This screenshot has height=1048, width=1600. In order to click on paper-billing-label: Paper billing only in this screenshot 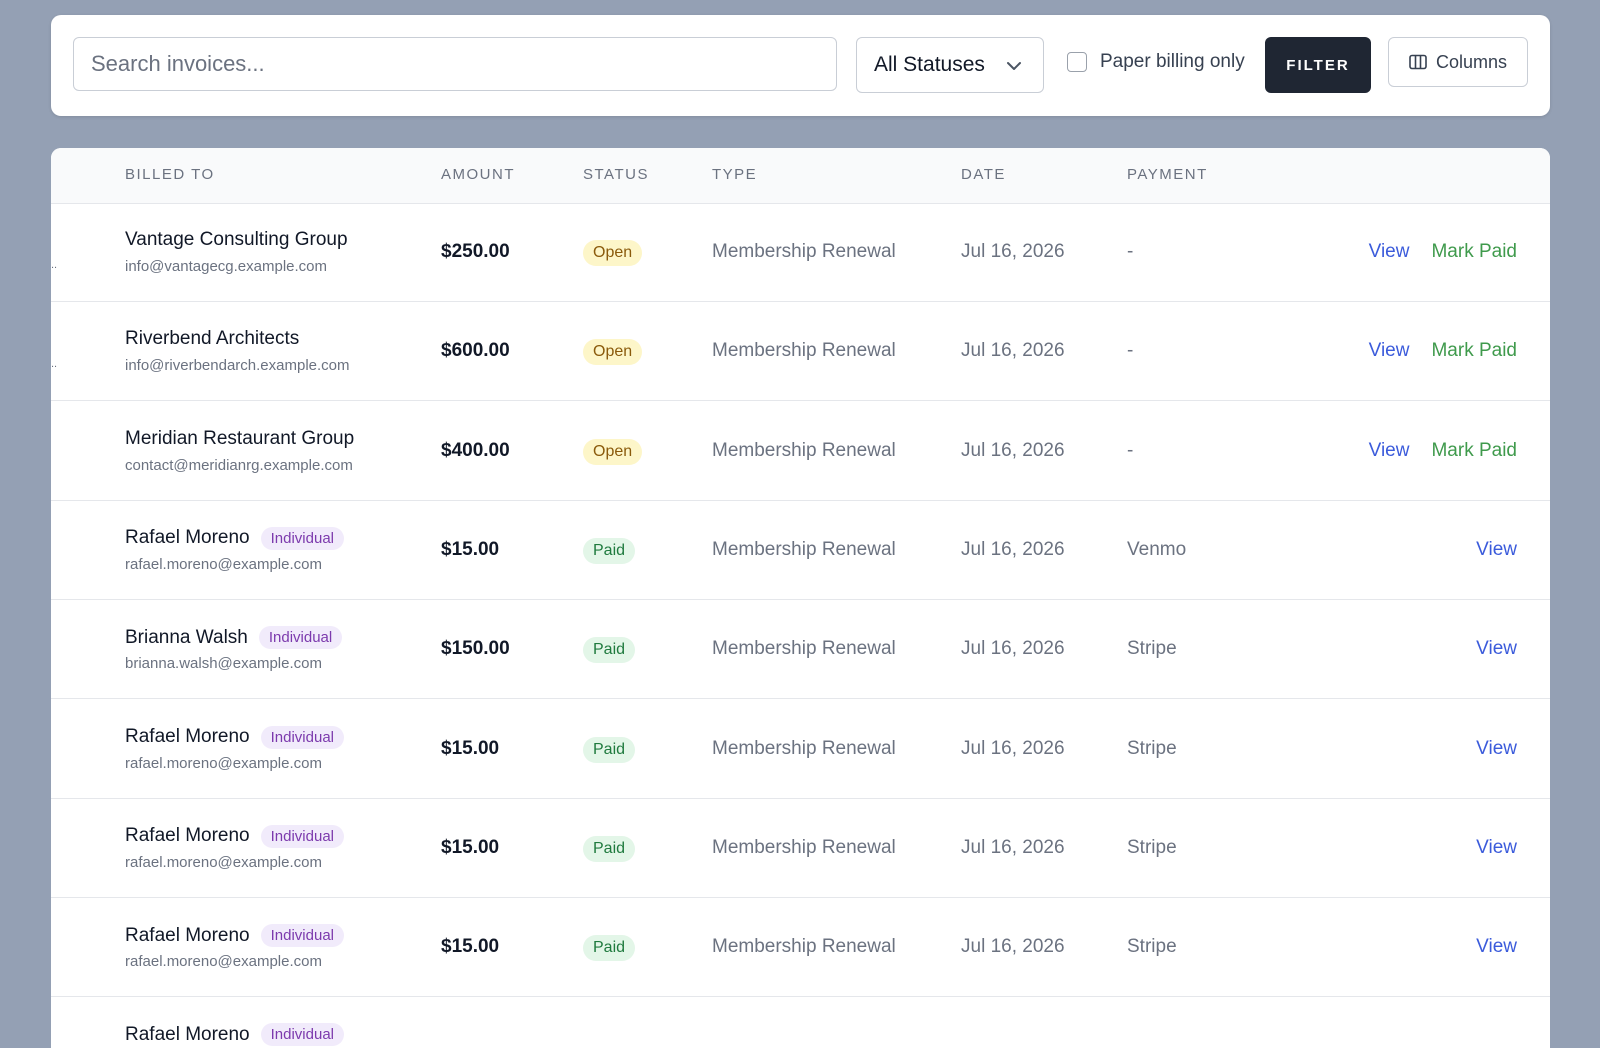, I will do `click(1172, 61)`.